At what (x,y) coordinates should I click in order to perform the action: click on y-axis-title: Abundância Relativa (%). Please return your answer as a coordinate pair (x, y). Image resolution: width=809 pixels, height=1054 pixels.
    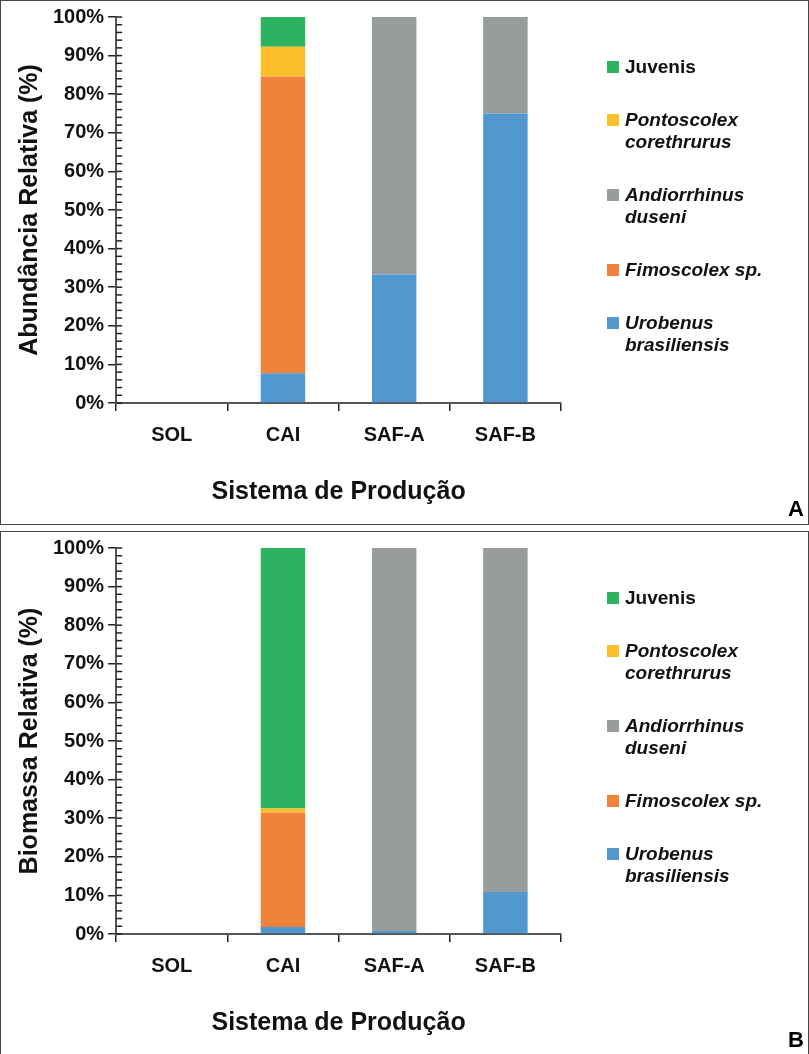
    Looking at the image, I should click on (27, 210).